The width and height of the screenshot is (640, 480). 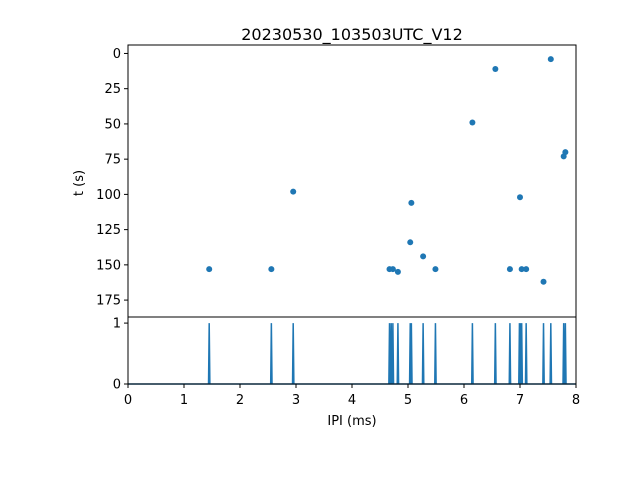 What do you see at coordinates (520, 400) in the screenshot?
I see `x-tick-label: 7` at bounding box center [520, 400].